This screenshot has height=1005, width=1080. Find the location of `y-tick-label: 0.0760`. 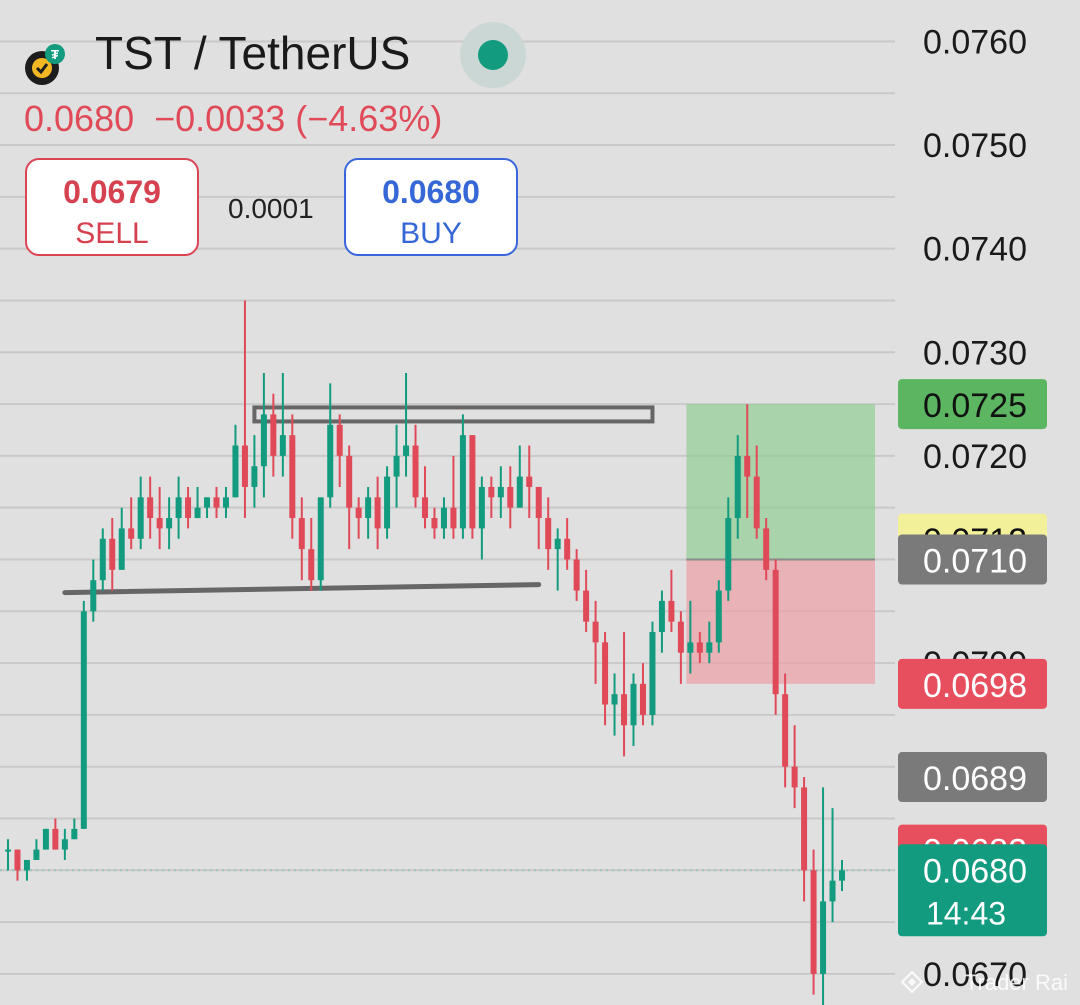

y-tick-label: 0.0760 is located at coordinates (975, 42).